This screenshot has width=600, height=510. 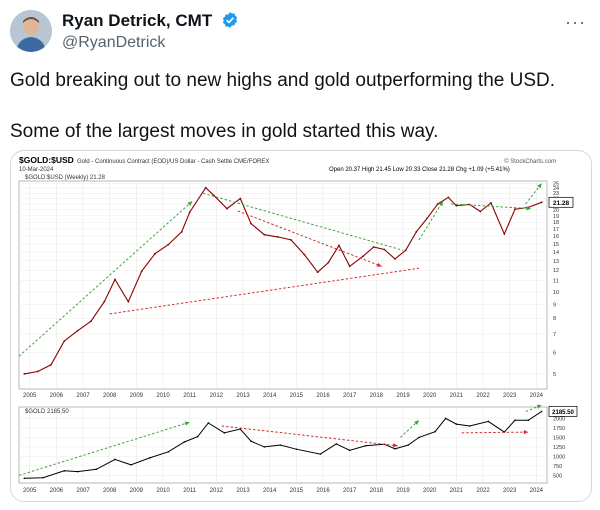 What do you see at coordinates (137, 396) in the screenshot?
I see `x-tick-label: 2009` at bounding box center [137, 396].